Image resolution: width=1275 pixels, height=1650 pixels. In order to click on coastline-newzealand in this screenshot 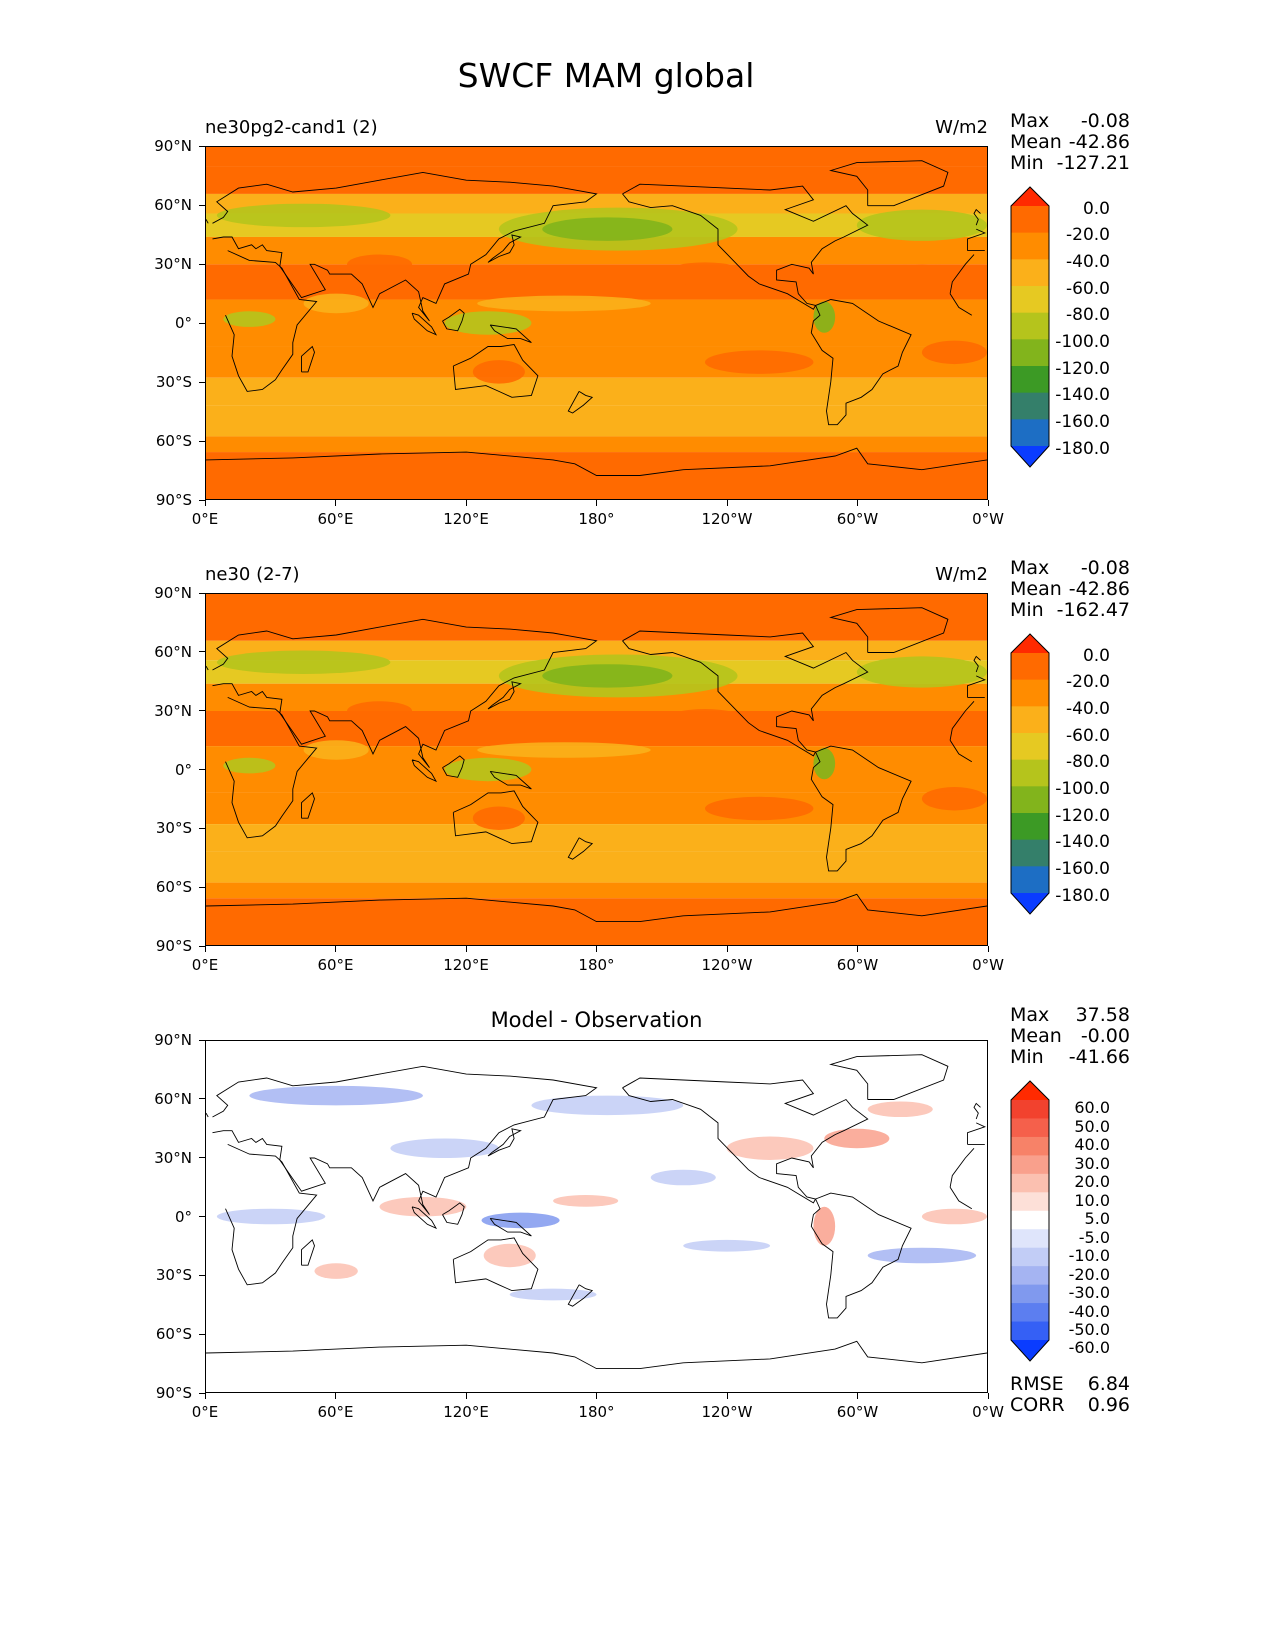, I will do `click(580, 402)`.